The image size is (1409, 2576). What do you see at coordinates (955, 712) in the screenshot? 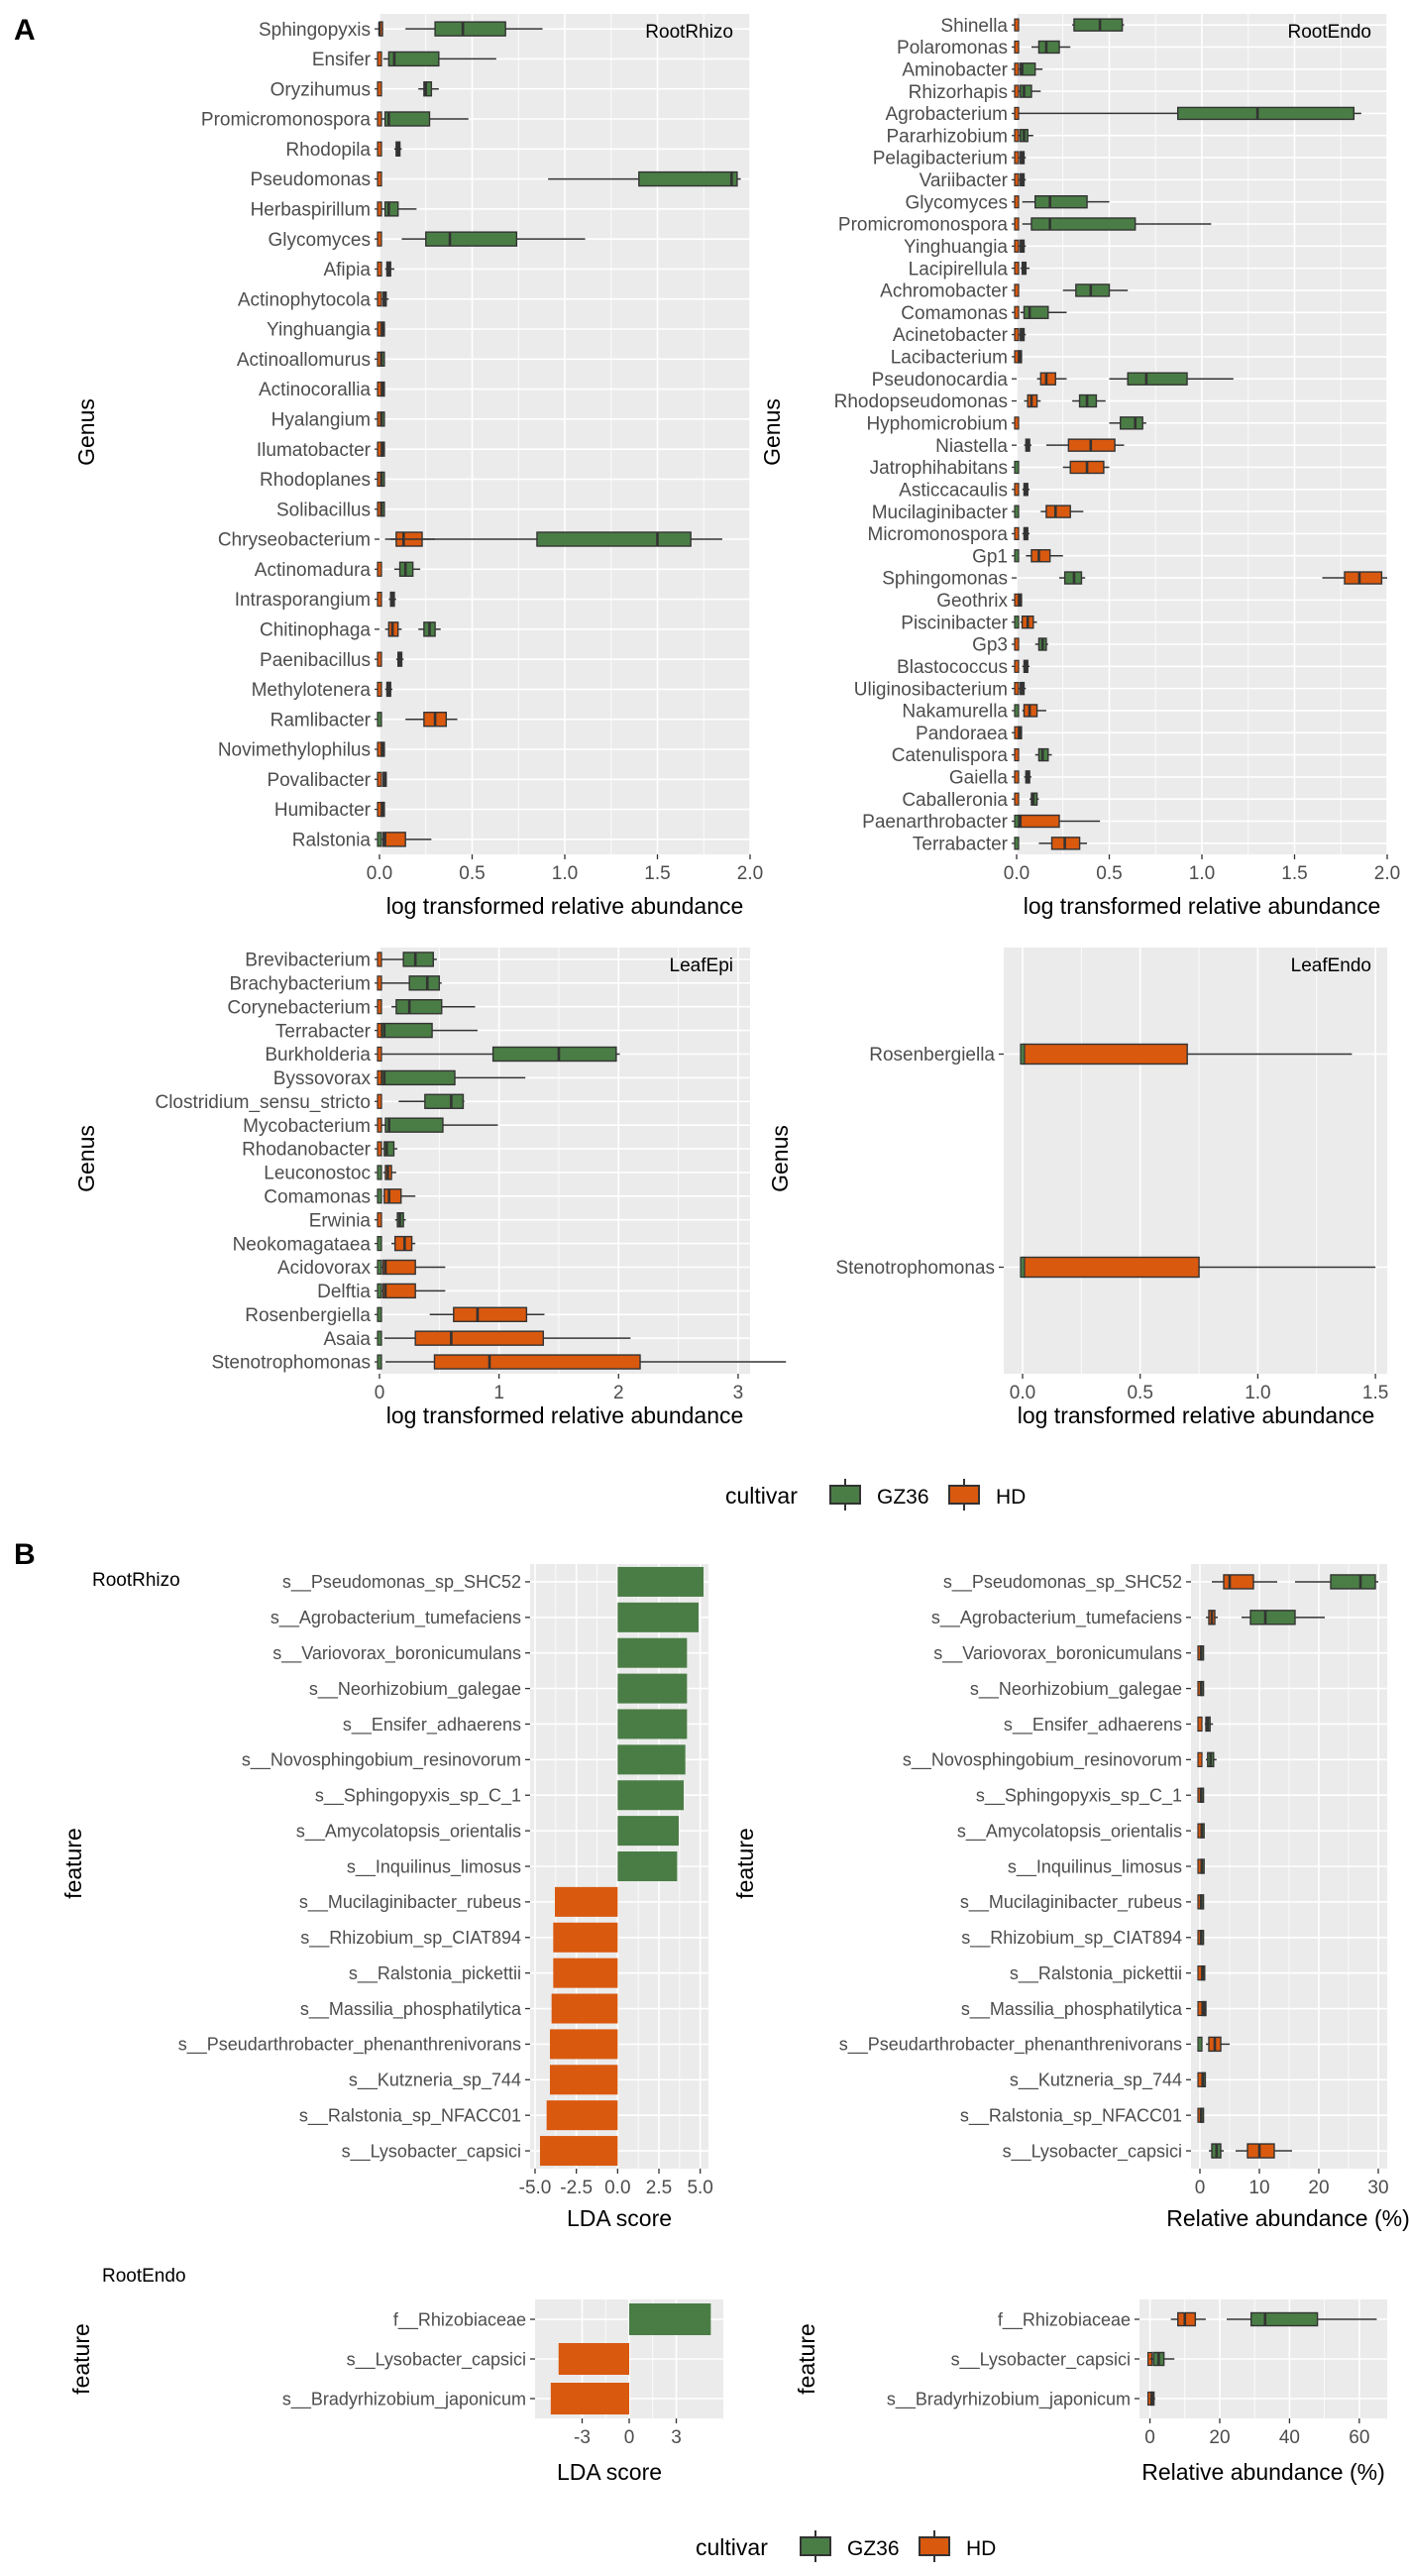
I see `category-label-nakamurella: Nakamurella` at bounding box center [955, 712].